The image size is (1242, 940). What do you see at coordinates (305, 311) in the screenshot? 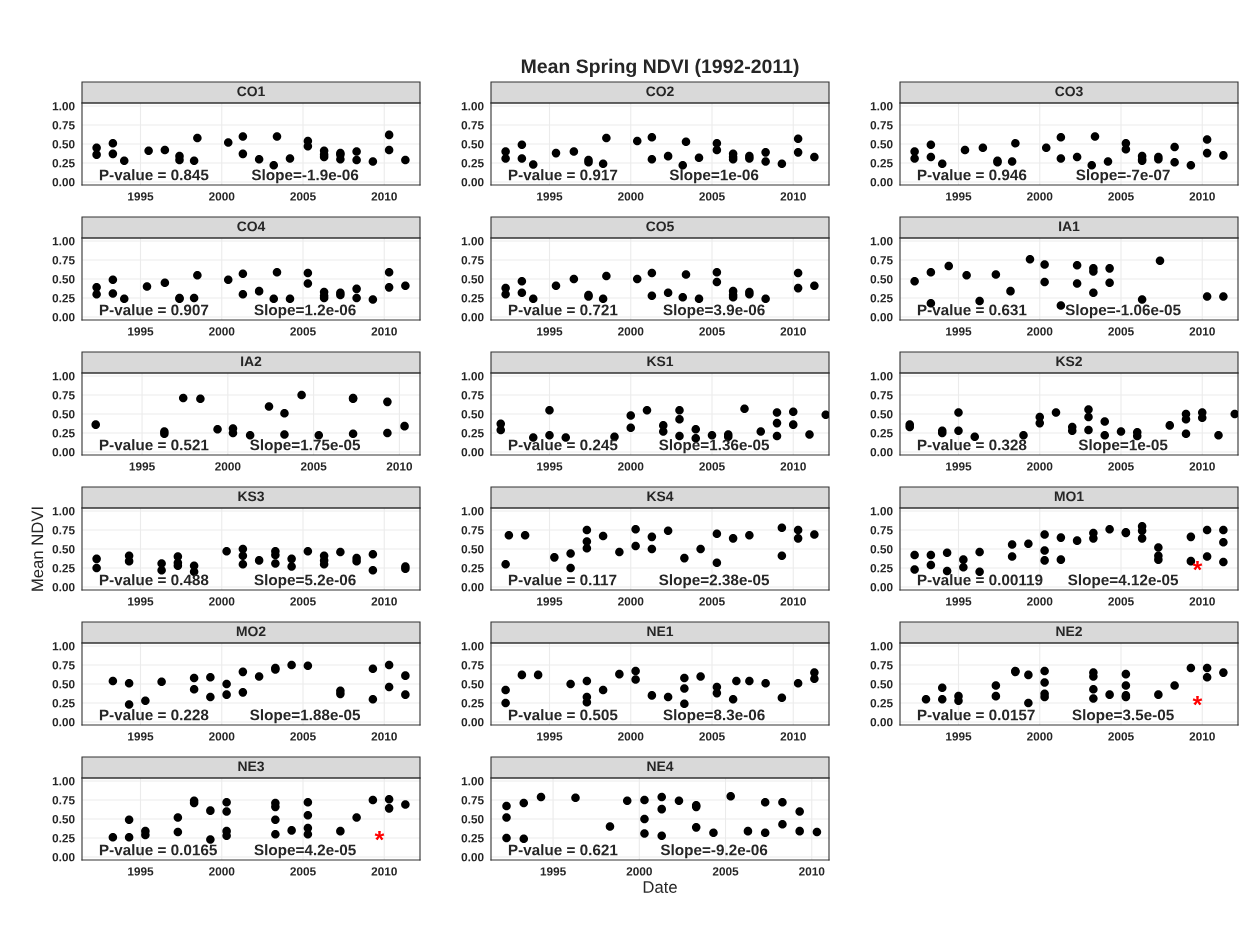
I see `annotation: Slope=1.2e-06` at bounding box center [305, 311].